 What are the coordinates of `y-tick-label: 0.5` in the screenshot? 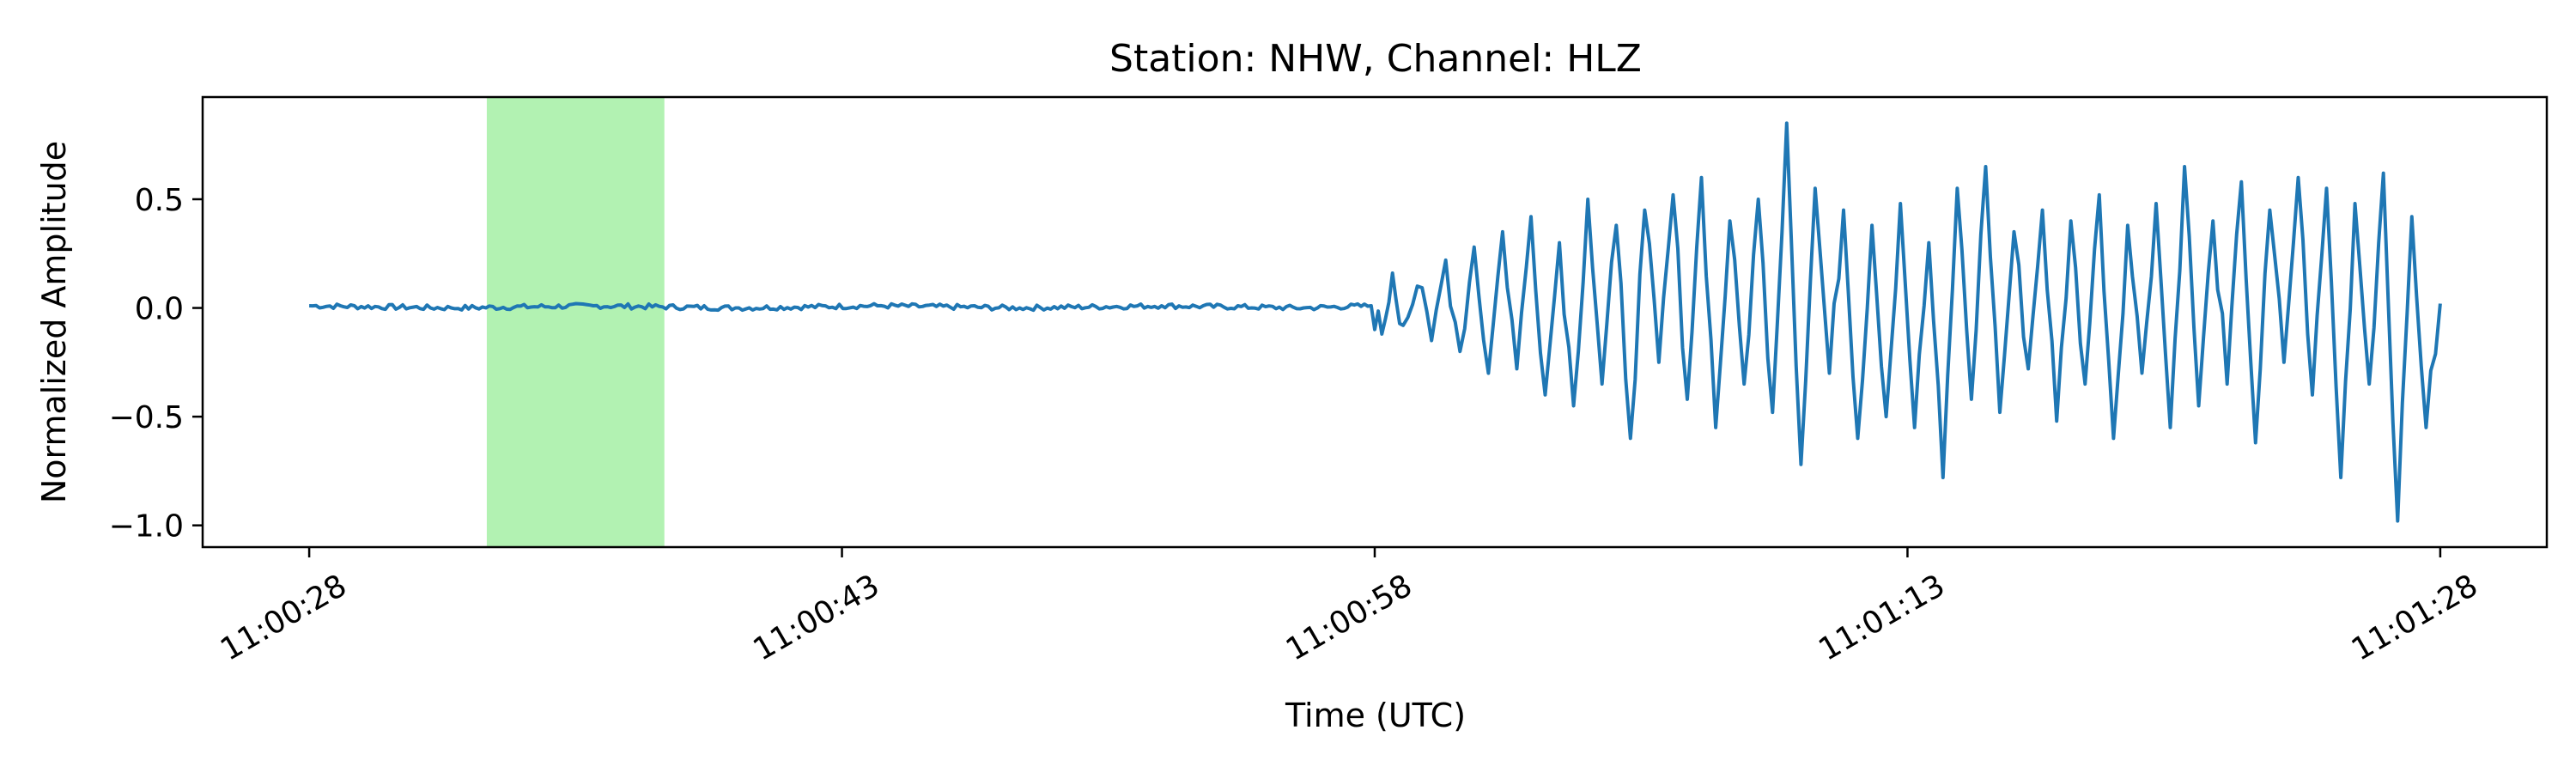 It's located at (159, 200).